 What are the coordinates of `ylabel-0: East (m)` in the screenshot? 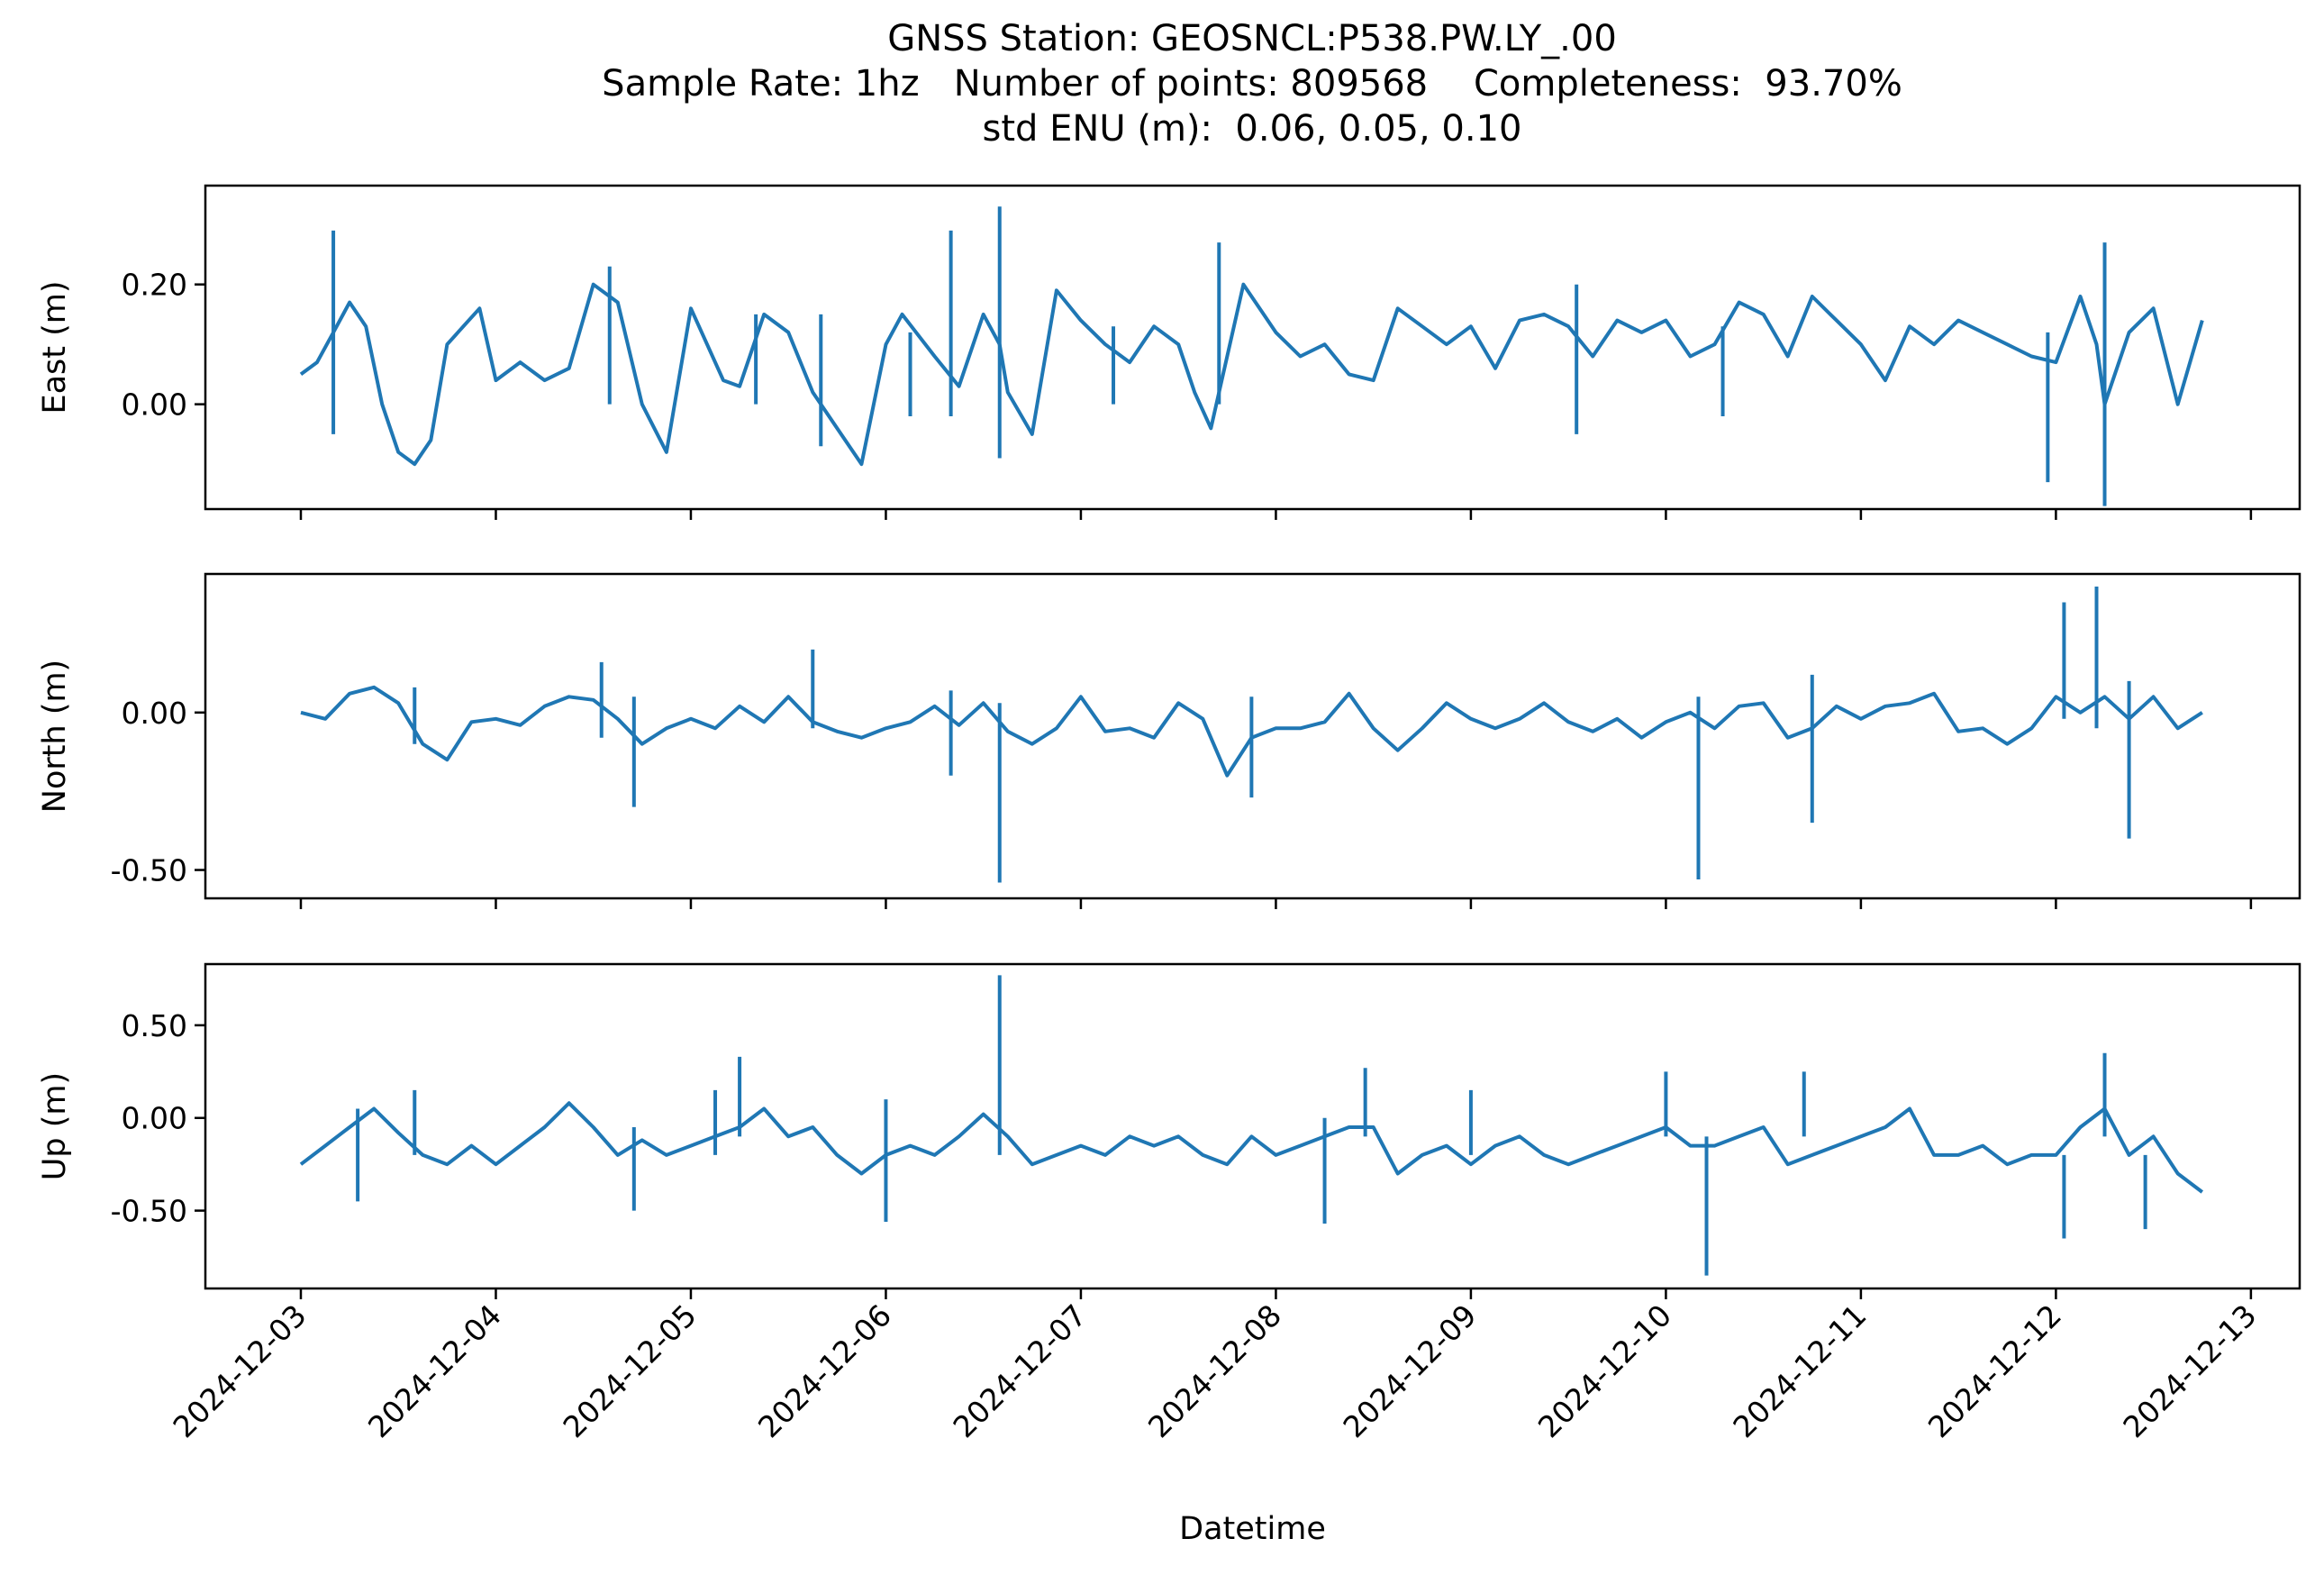 It's located at (55, 347).